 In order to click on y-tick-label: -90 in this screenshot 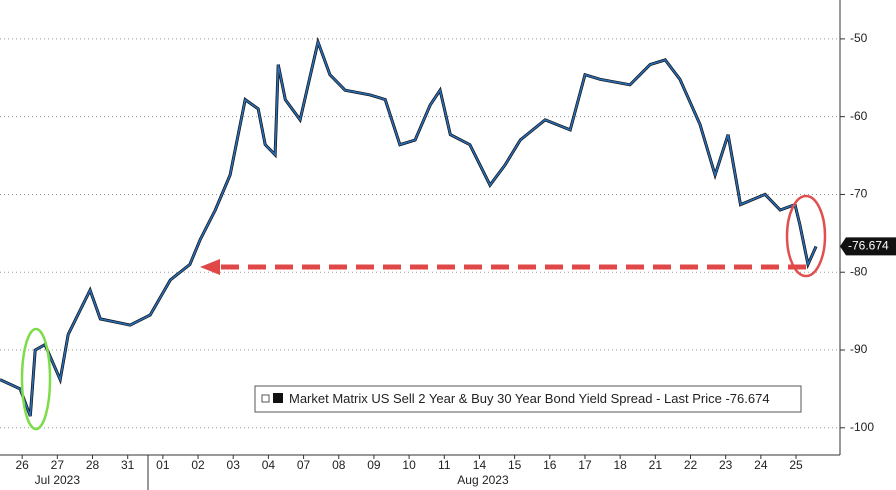, I will do `click(859, 349)`.